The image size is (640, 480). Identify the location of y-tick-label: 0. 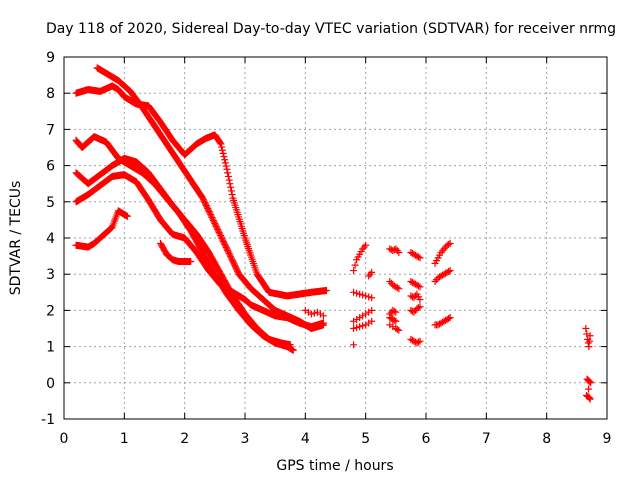
(50, 384).